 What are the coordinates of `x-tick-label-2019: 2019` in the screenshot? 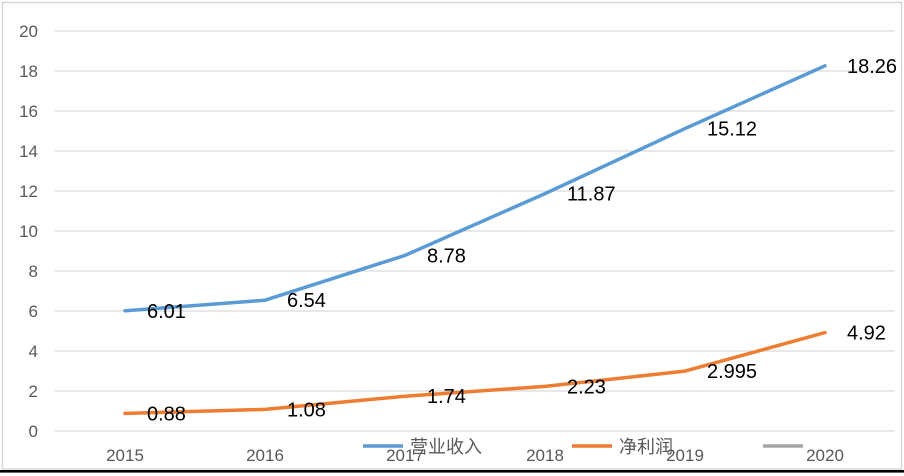 It's located at (685, 455).